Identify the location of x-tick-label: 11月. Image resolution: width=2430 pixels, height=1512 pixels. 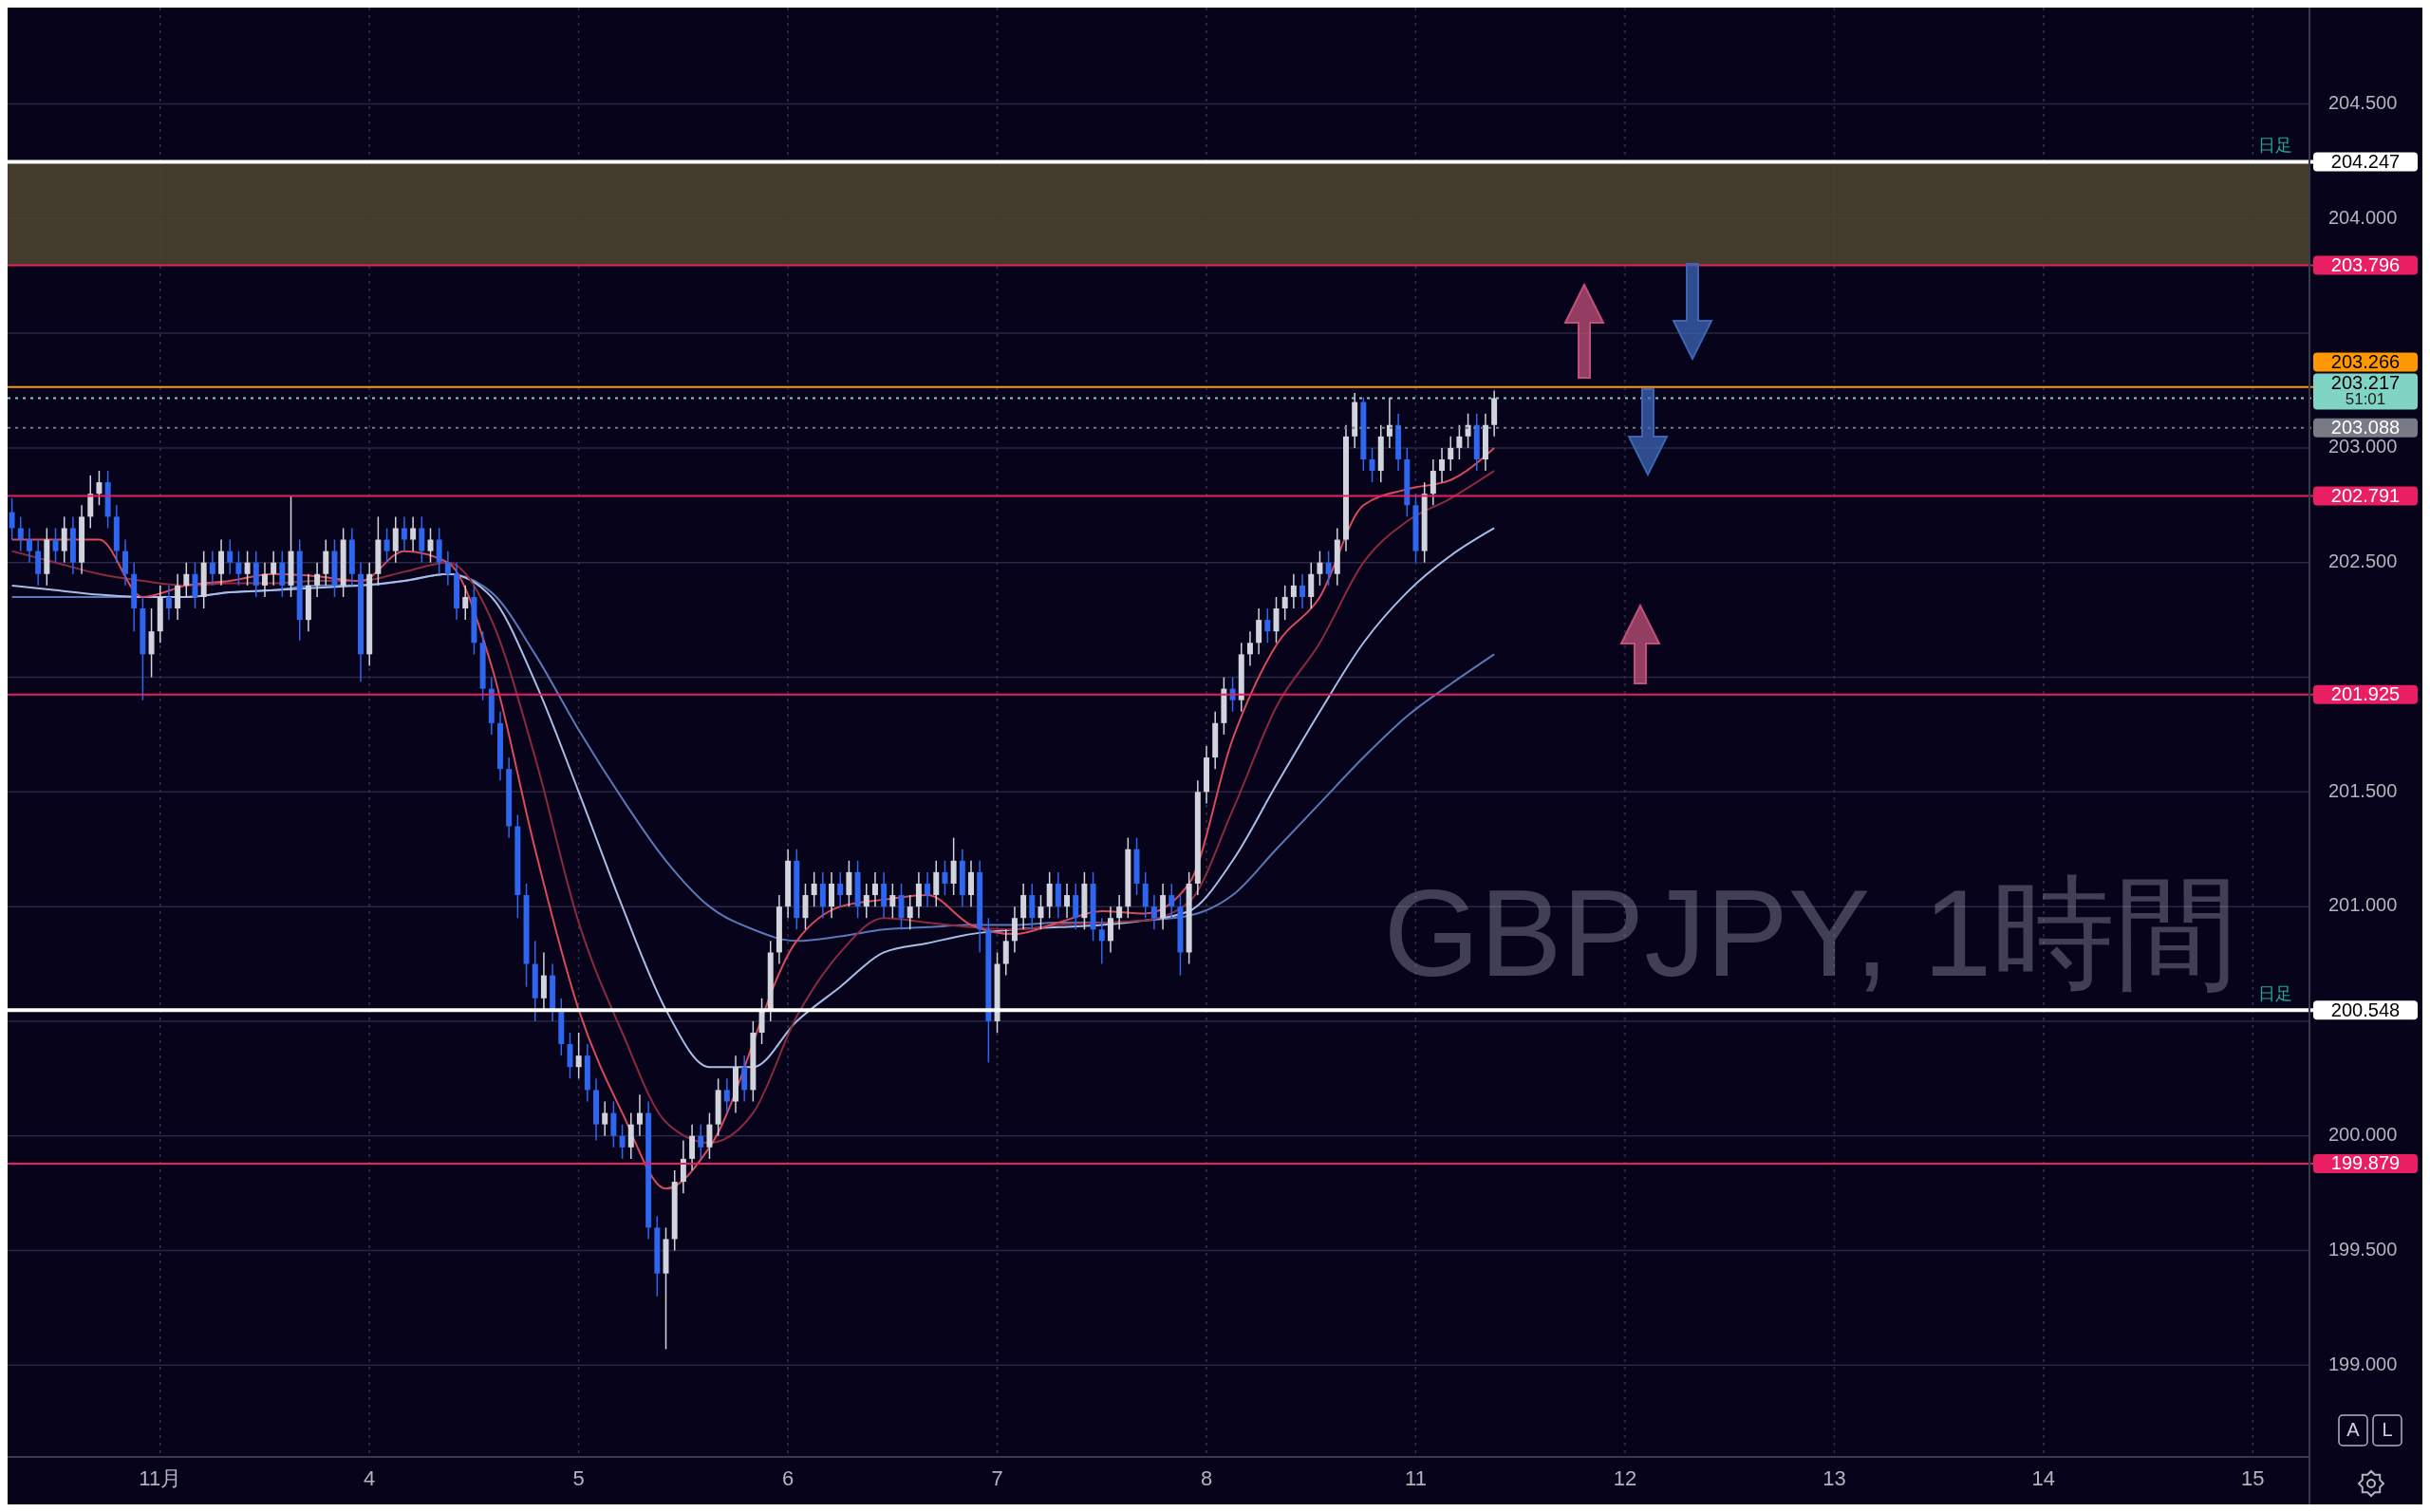
(160, 1478).